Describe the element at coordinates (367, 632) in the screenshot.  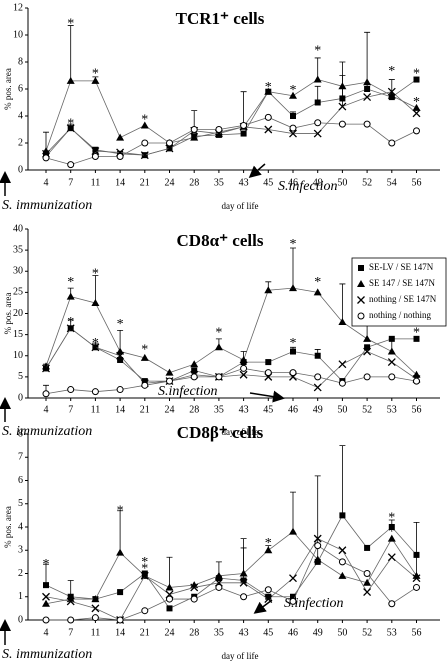
I see `x-tick-label: 52` at that location.